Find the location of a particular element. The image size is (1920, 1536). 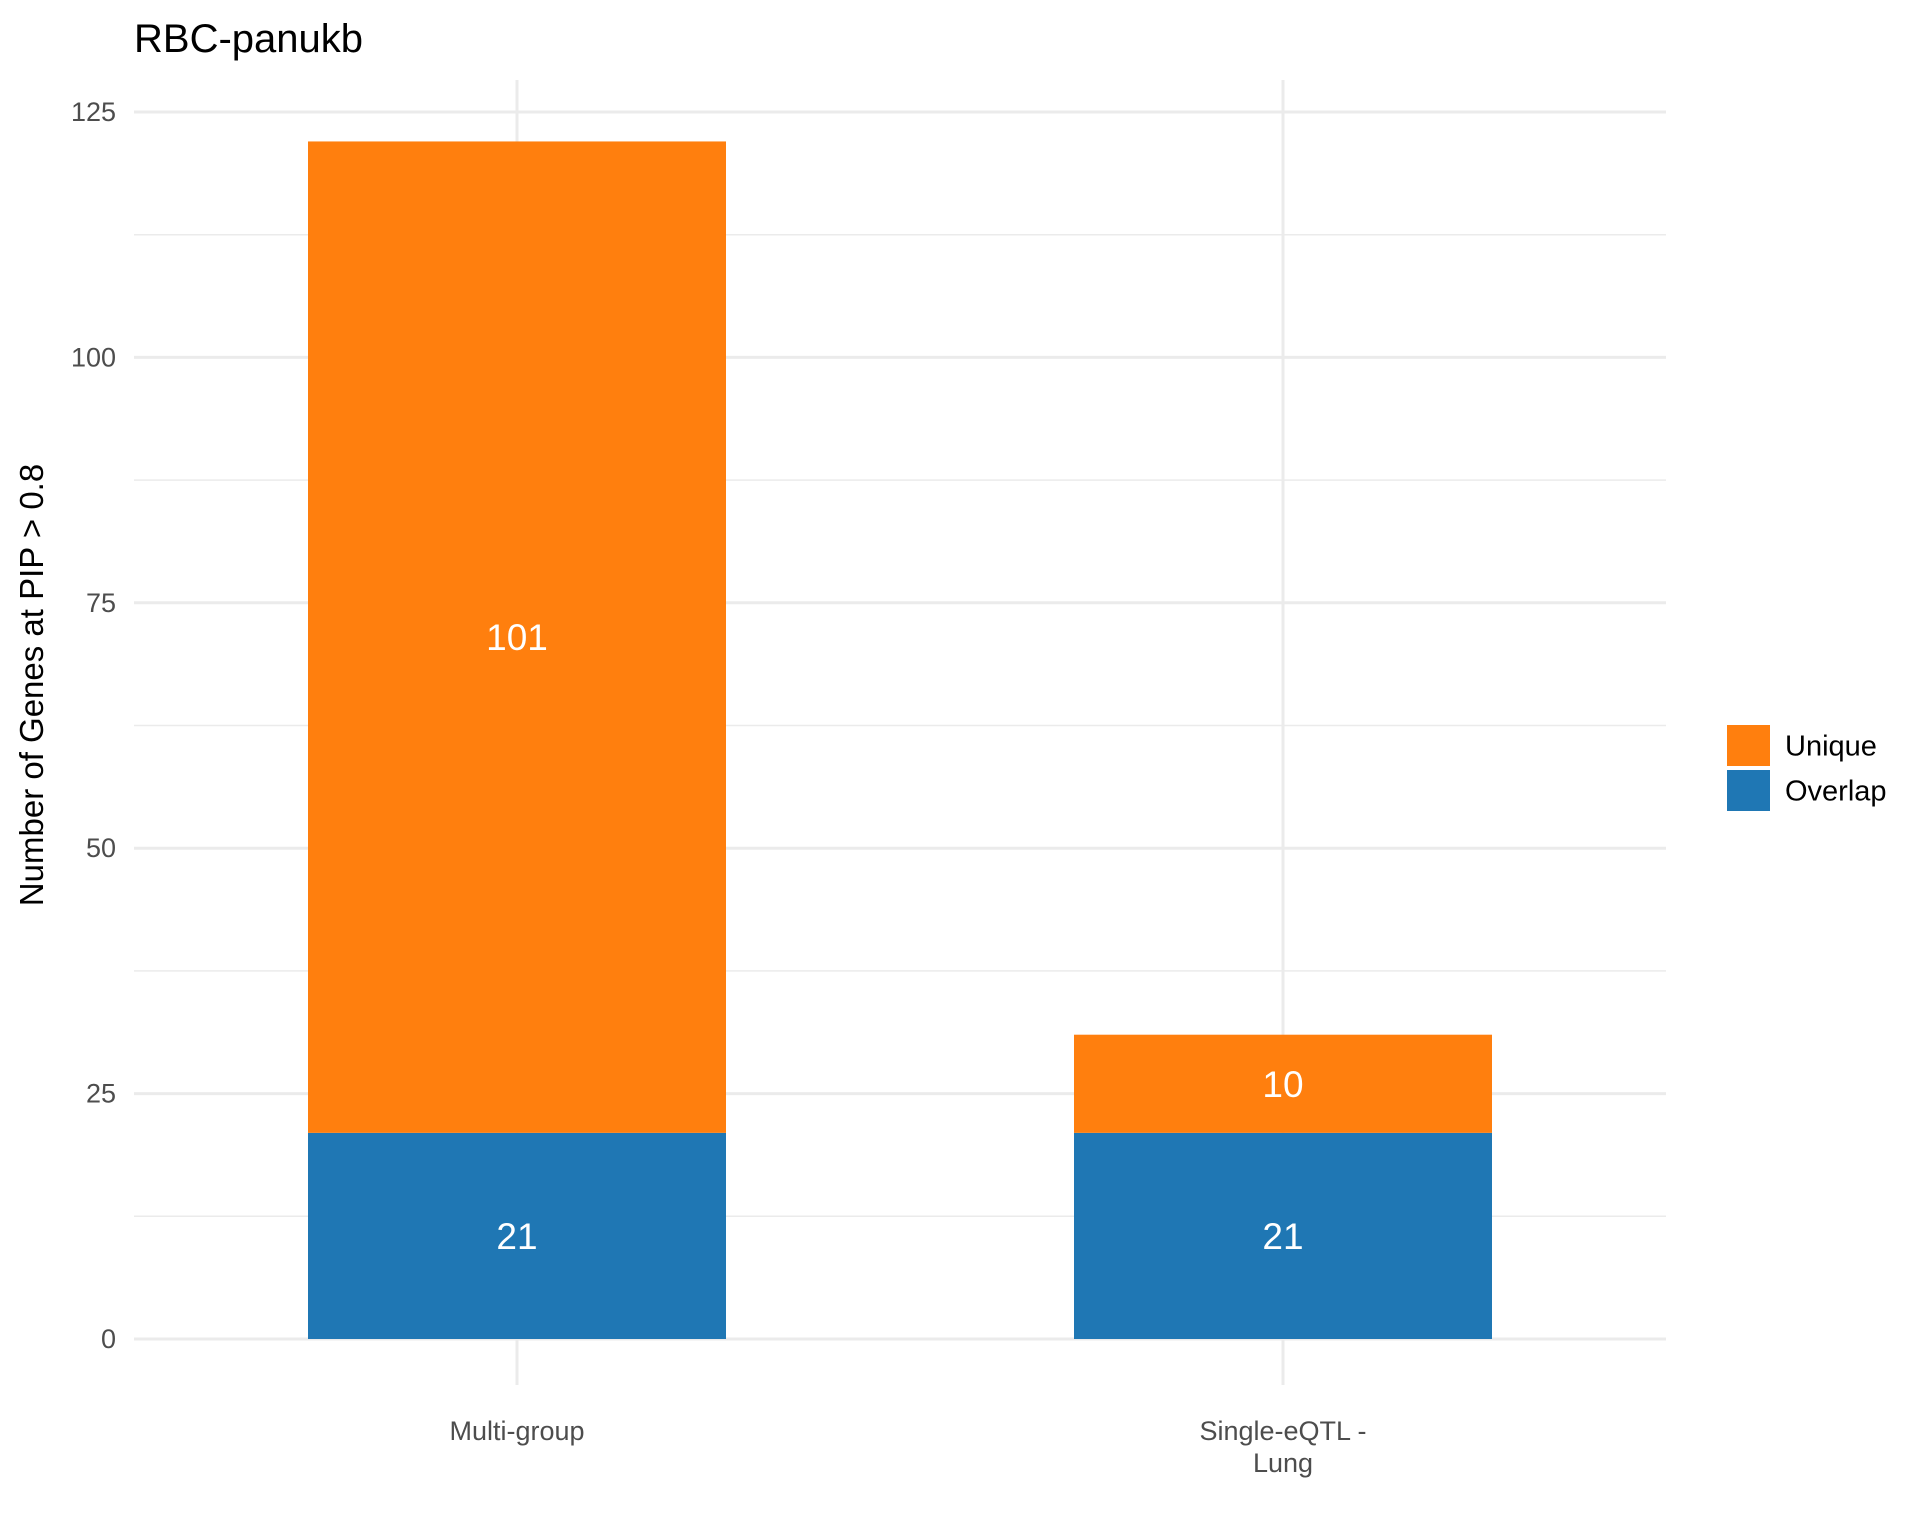

y-tick-label: 0 is located at coordinates (108, 1339).